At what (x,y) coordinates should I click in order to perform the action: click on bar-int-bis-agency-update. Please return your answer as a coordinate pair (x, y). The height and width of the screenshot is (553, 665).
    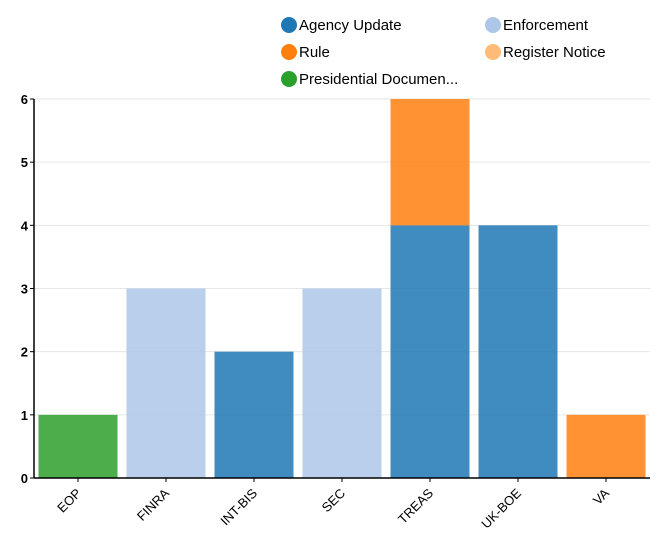
    Looking at the image, I should click on (254, 414).